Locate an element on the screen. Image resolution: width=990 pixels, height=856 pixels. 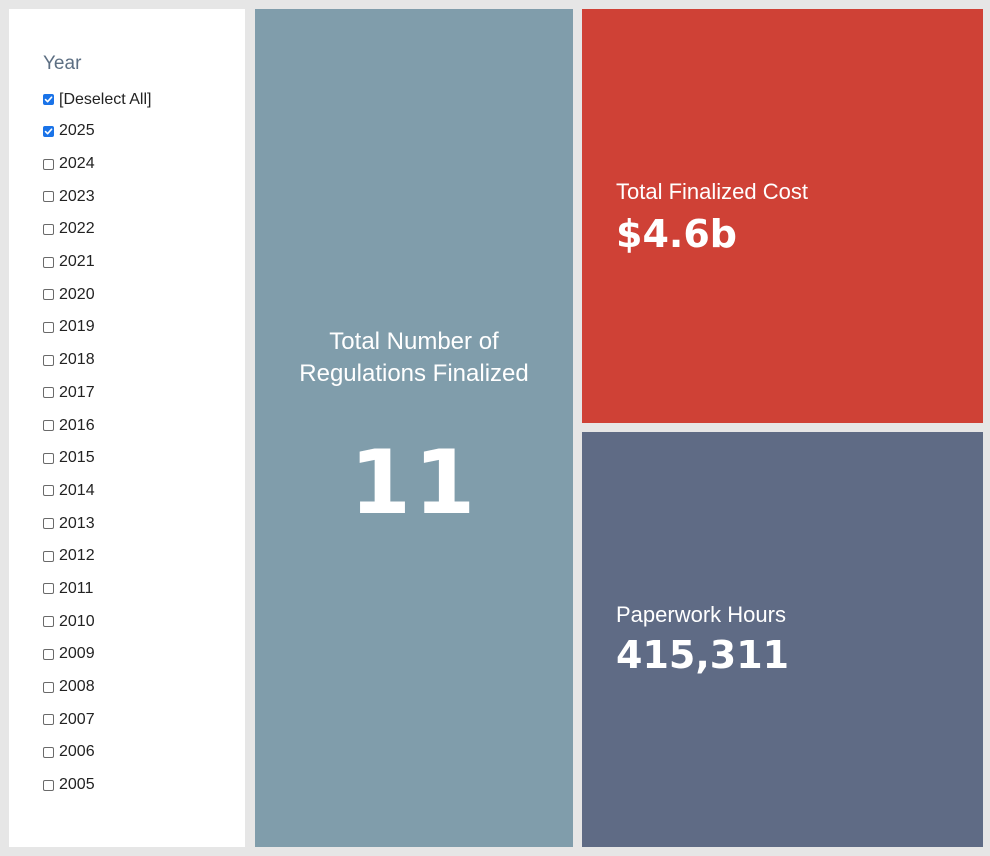
year-option: 2013 is located at coordinates (144, 523).